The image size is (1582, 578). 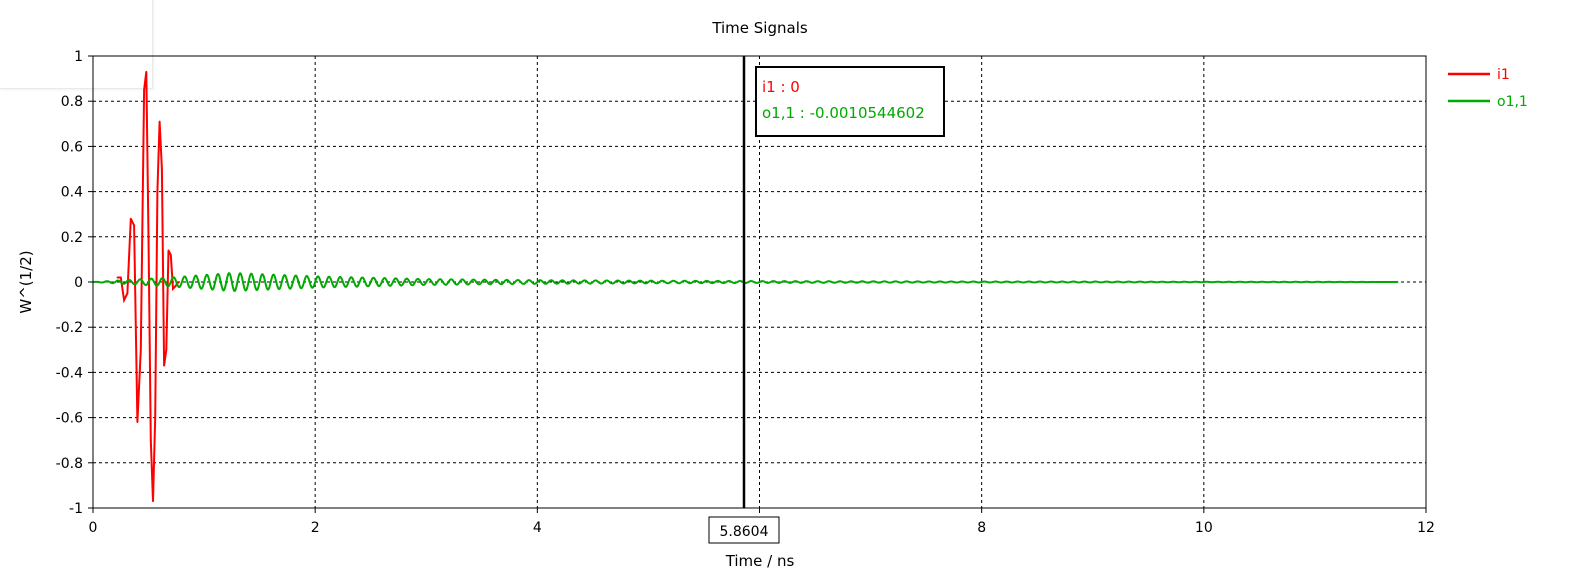 What do you see at coordinates (78, 57) in the screenshot?
I see `y-tick-label: 1` at bounding box center [78, 57].